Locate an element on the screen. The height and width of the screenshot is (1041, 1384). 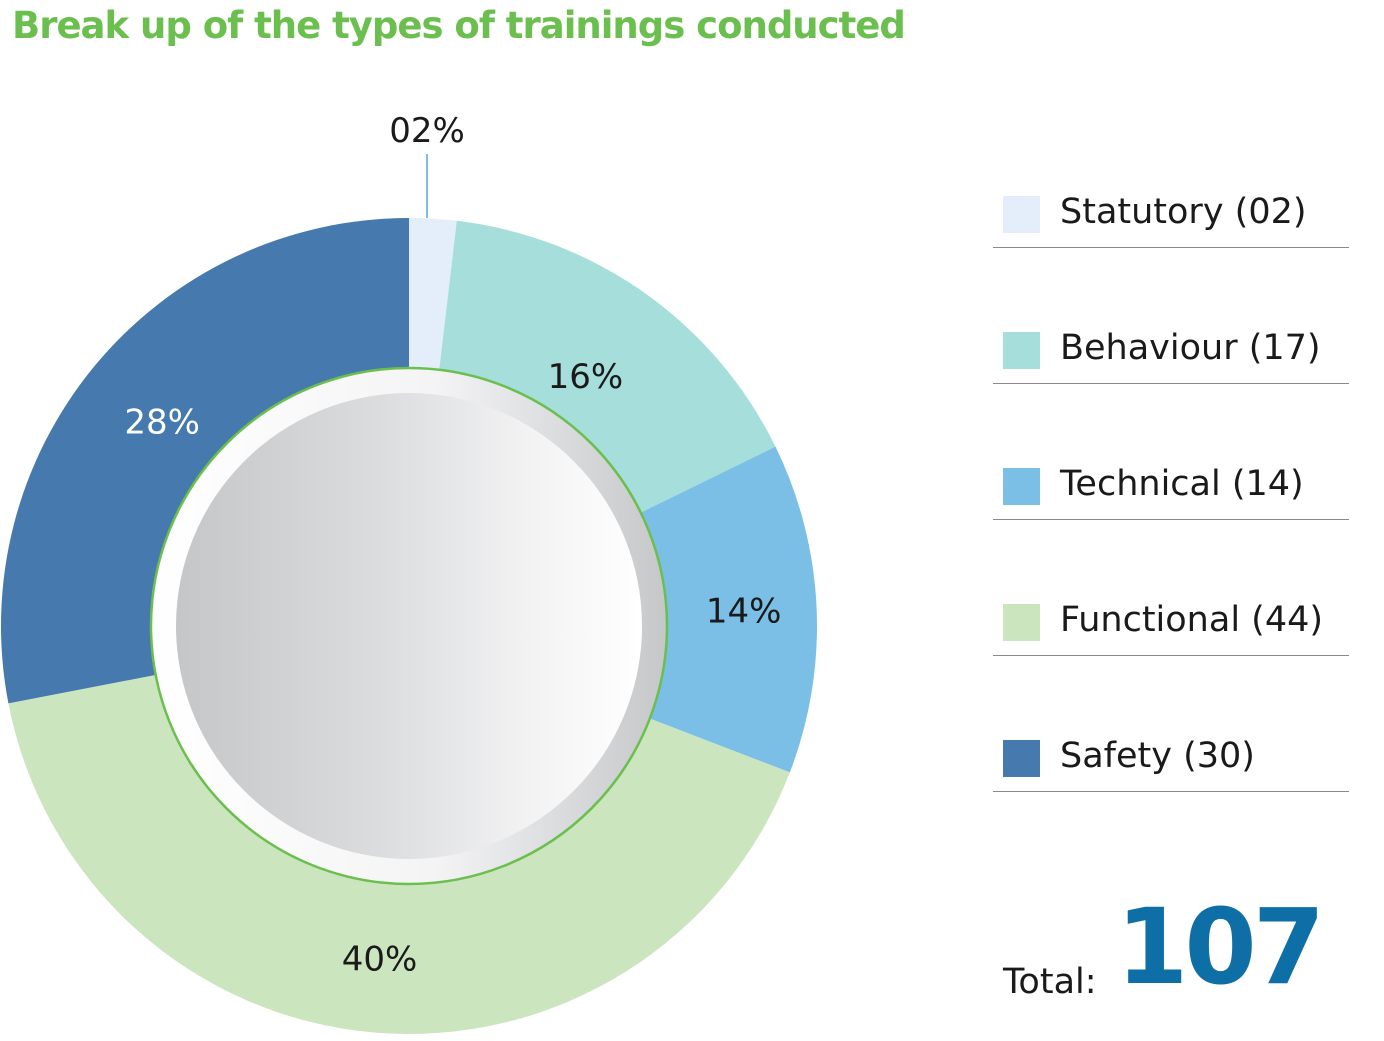
slice-behaviour is located at coordinates (606, 370).